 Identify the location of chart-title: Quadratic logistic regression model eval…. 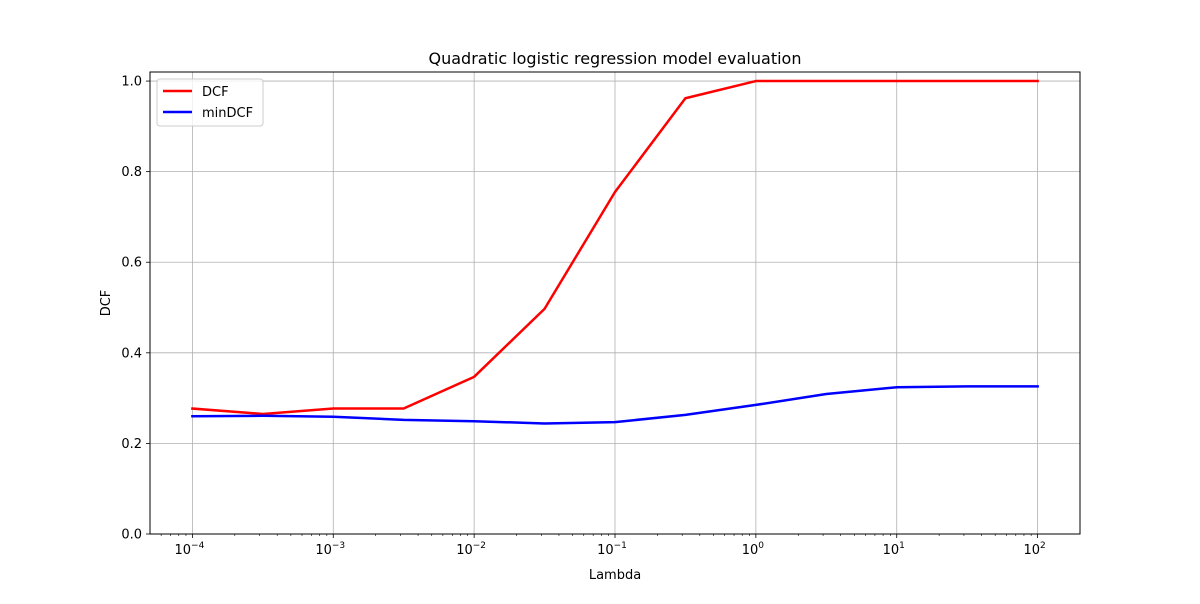
(615, 58).